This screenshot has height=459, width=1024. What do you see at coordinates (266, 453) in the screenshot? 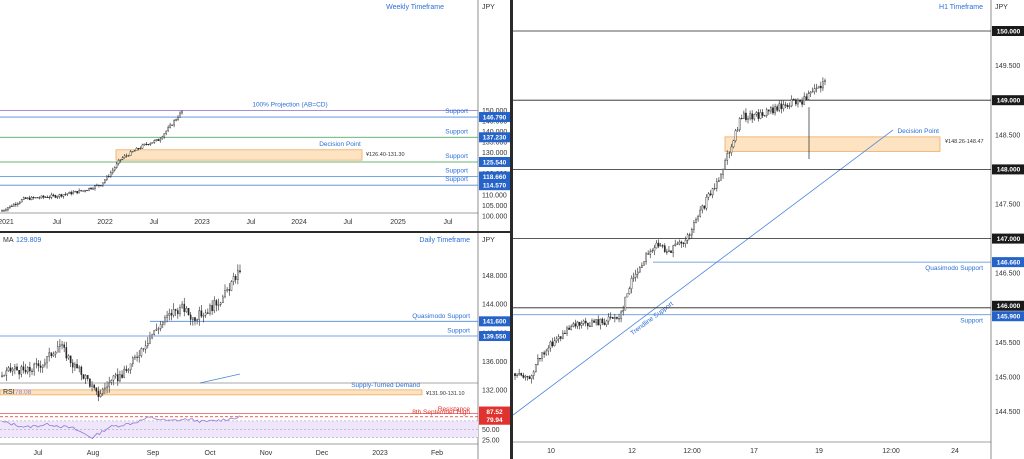
I see `x-tick-label: Nov` at bounding box center [266, 453].